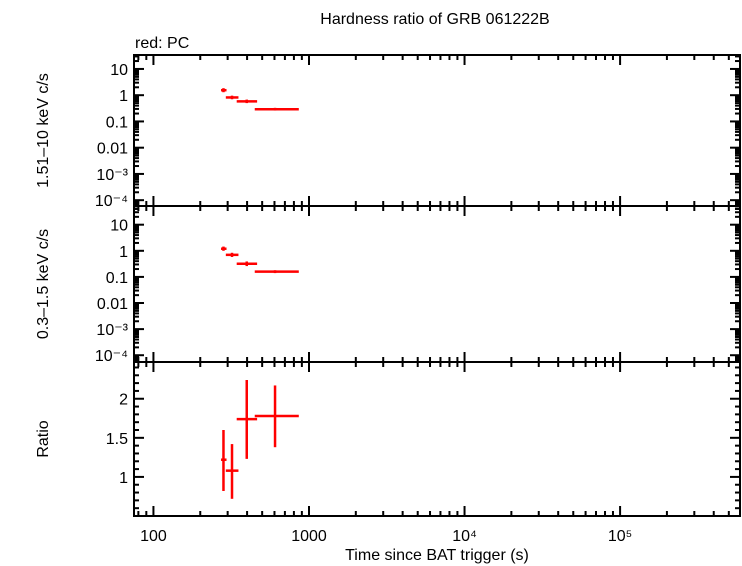  Describe the element at coordinates (309, 536) in the screenshot. I see `x-tick-label: 1000` at that location.